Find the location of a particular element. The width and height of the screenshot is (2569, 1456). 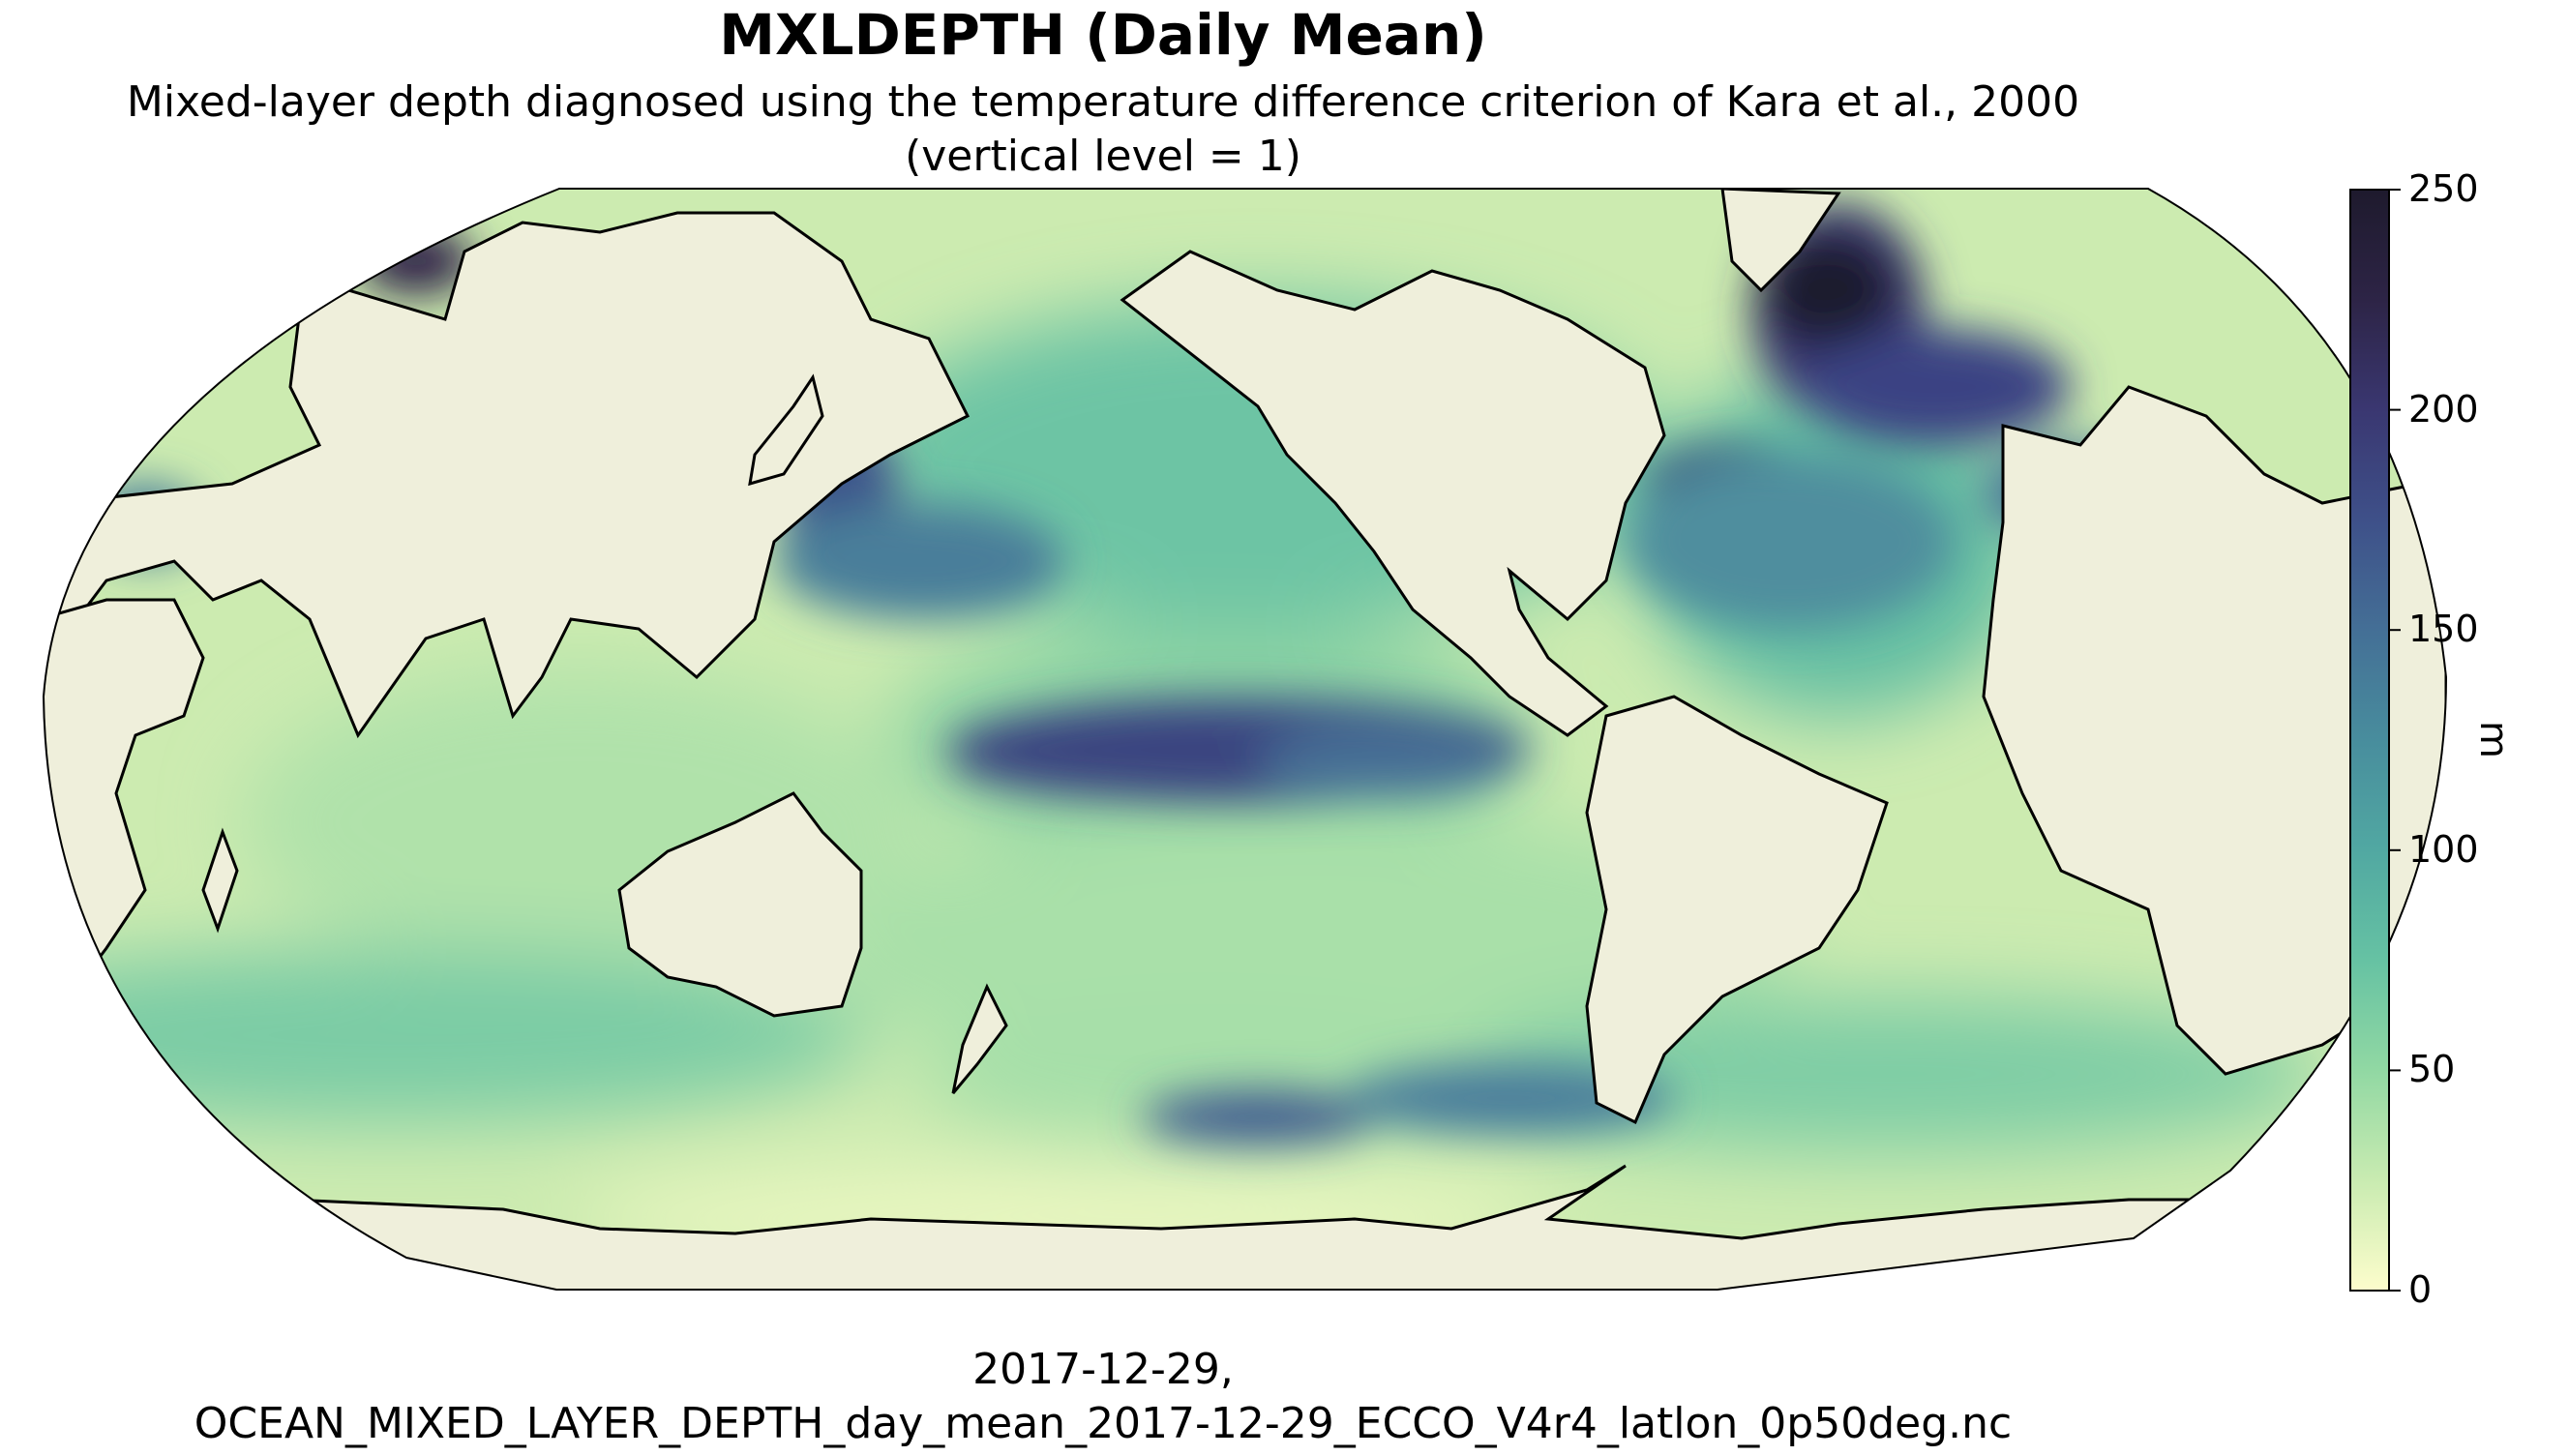

greenland-land is located at coordinates (1781, 241).